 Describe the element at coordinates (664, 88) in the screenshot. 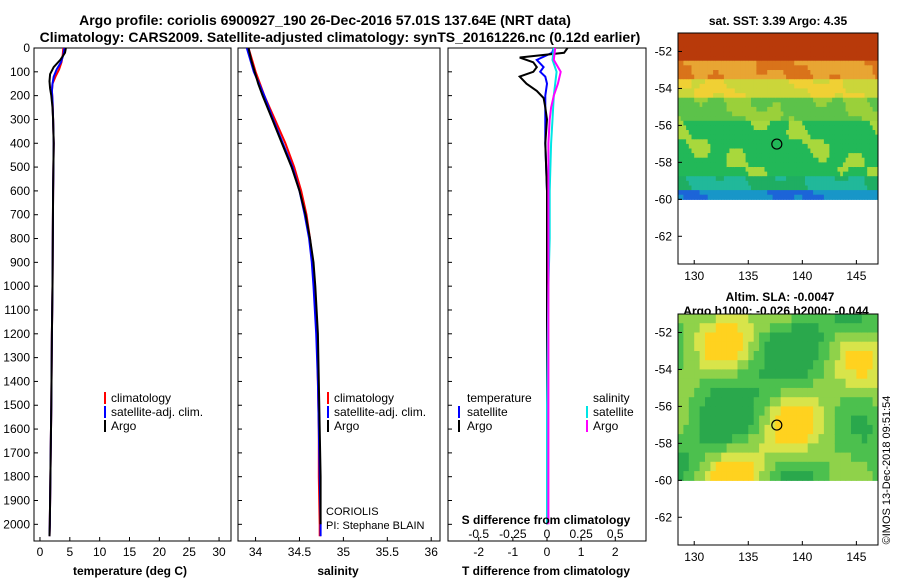

I see `lat-tick-label: -54` at that location.